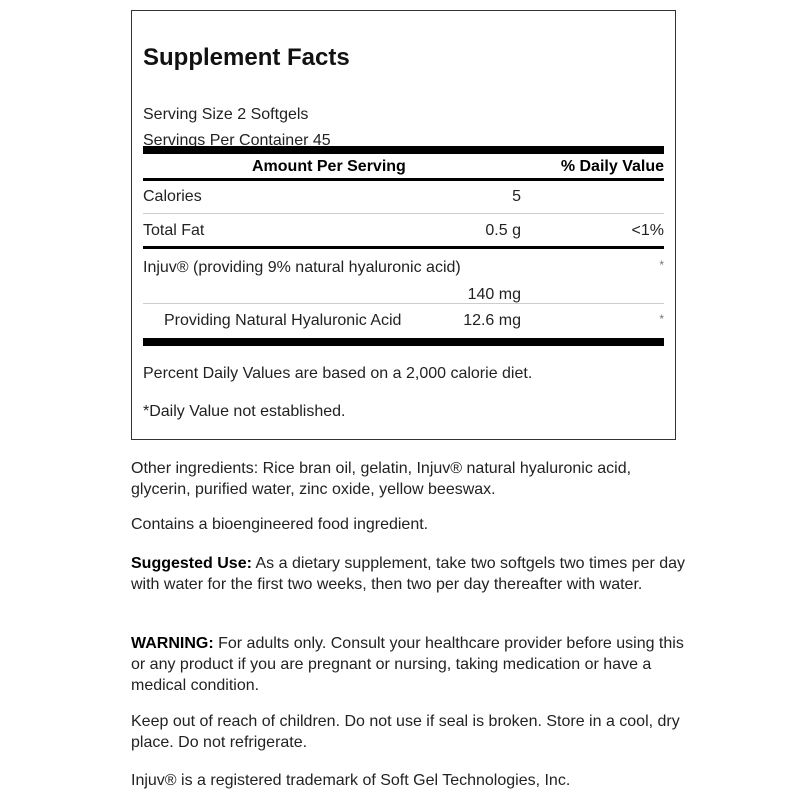 The height and width of the screenshot is (800, 800). I want to click on row-name: Total Fat, so click(174, 230).